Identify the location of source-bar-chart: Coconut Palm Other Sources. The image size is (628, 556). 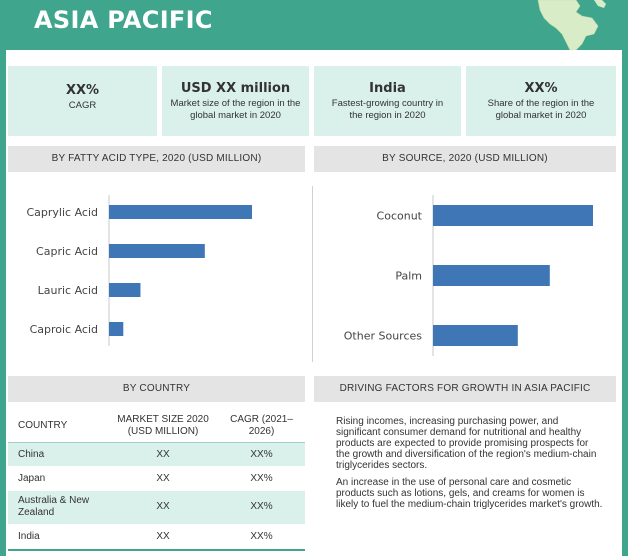
(468, 275).